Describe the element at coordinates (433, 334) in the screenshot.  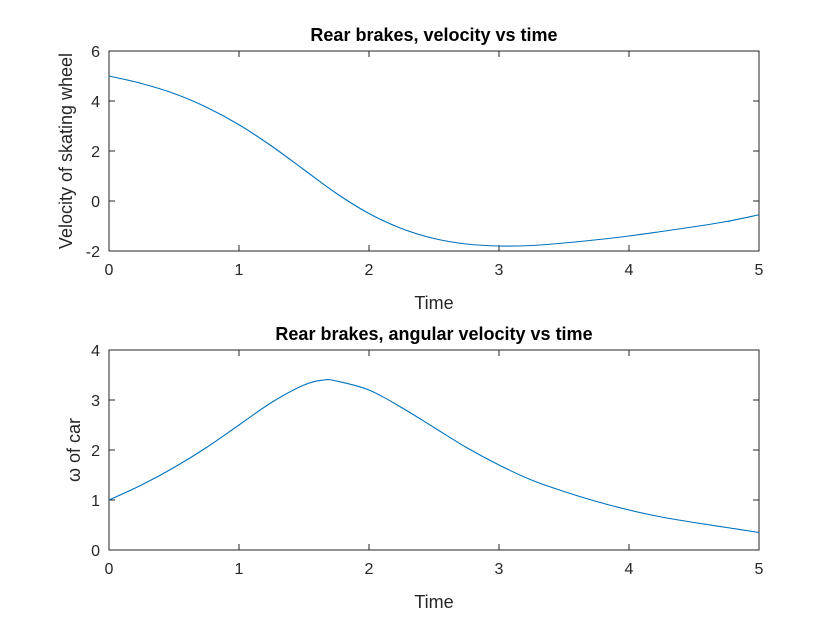
I see `title-angular-velocity: Rear brakes, angular velocity vs time` at that location.